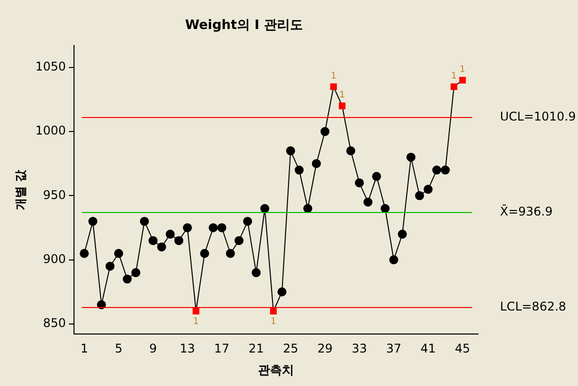  What do you see at coordinates (526, 211) in the screenshot?
I see `ref-line-label: X̄=936.9` at bounding box center [526, 211].